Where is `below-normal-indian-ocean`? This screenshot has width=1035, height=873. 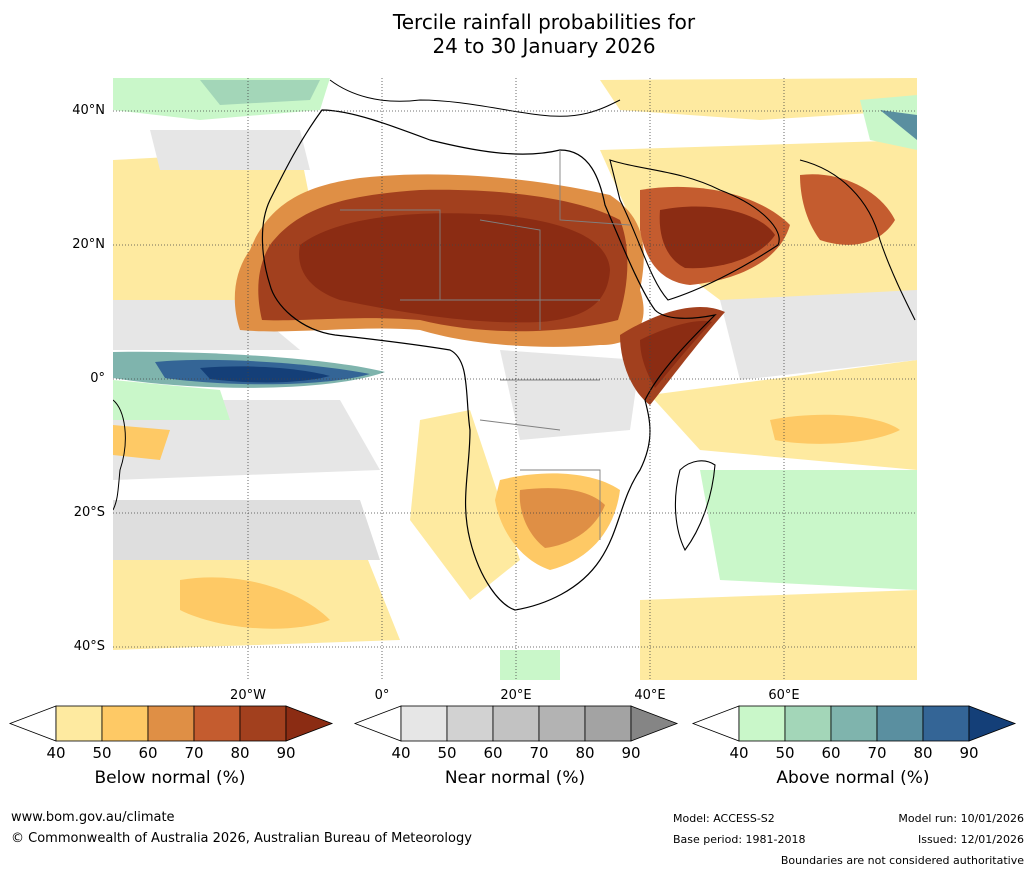 below-normal-indian-ocean is located at coordinates (835, 429).